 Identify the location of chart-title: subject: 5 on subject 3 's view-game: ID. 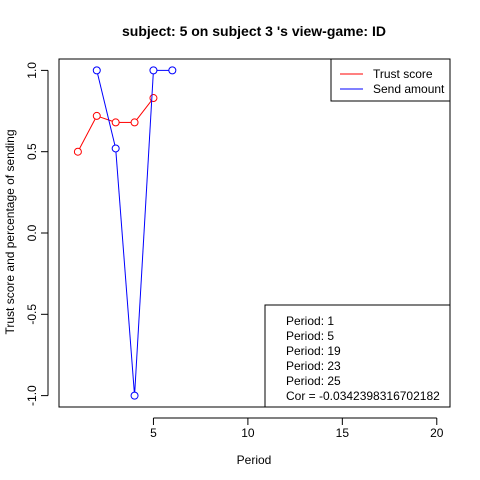
(254, 31).